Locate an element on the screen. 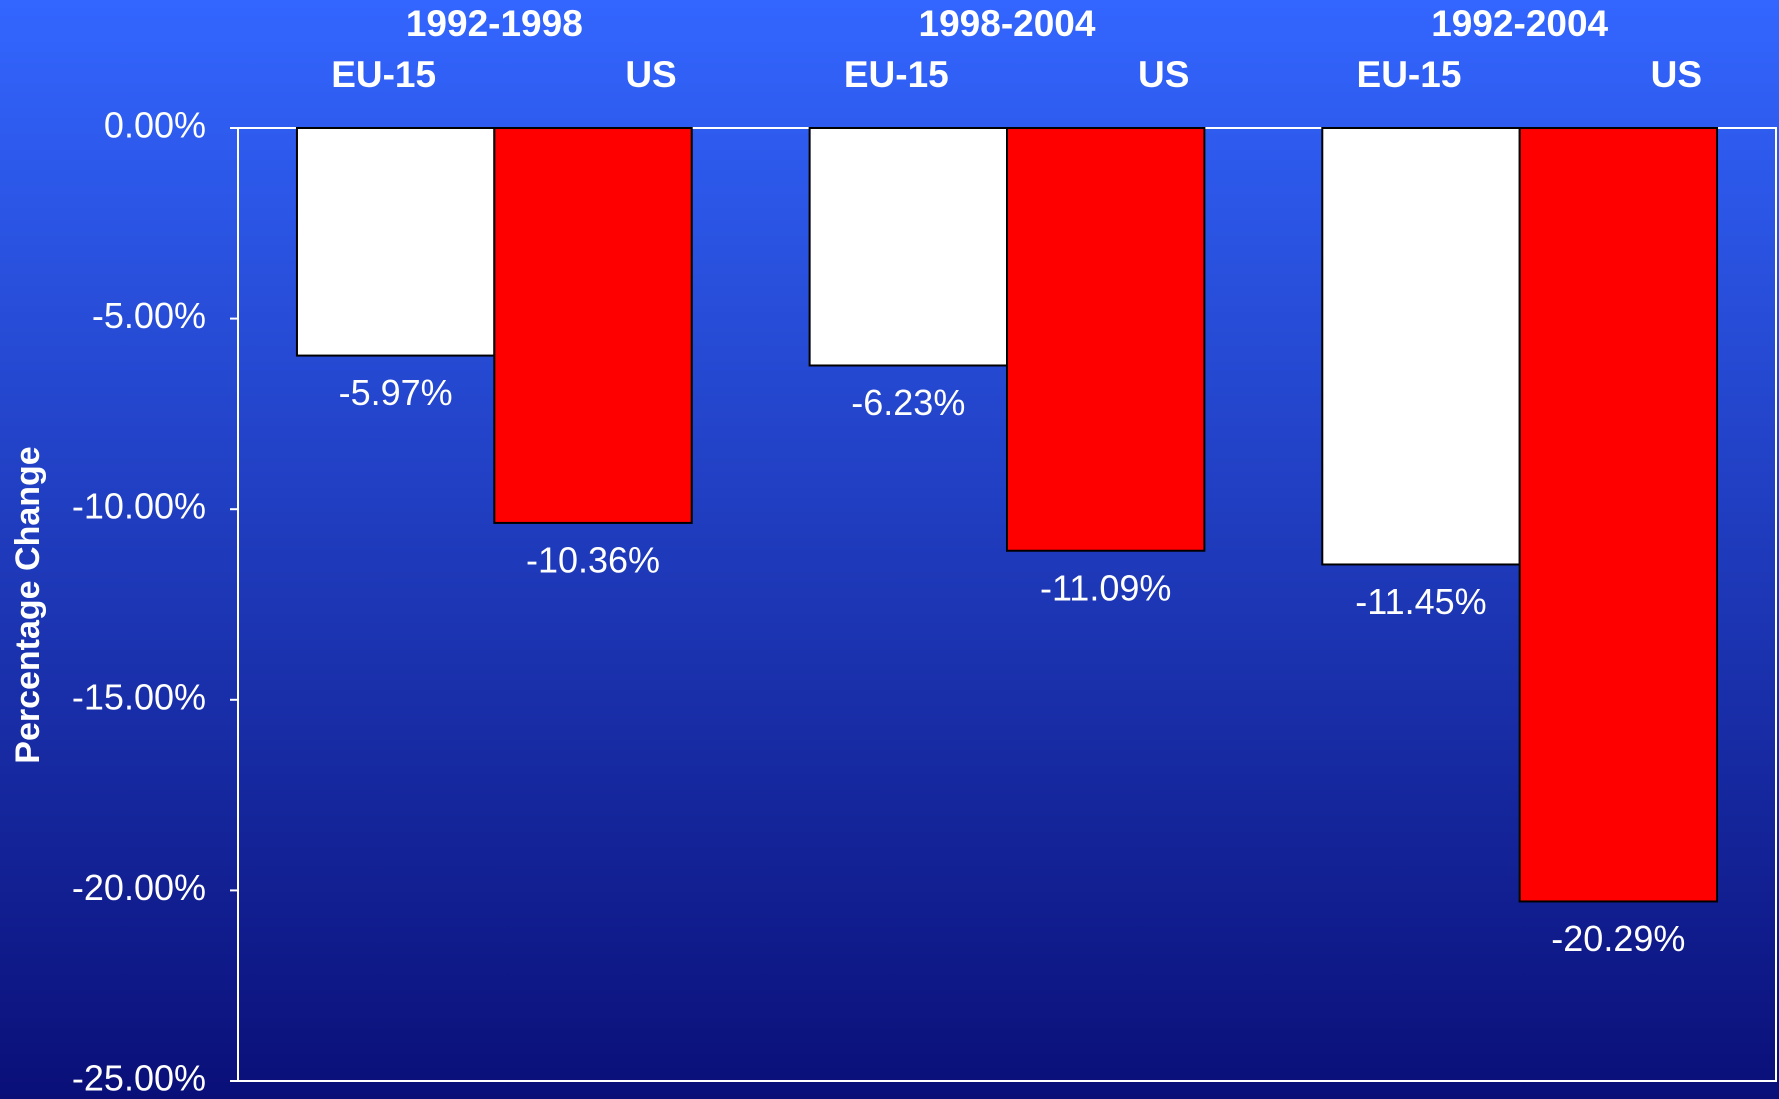 This screenshot has height=1099, width=1779. value-label: -11.45% is located at coordinates (1420, 601).